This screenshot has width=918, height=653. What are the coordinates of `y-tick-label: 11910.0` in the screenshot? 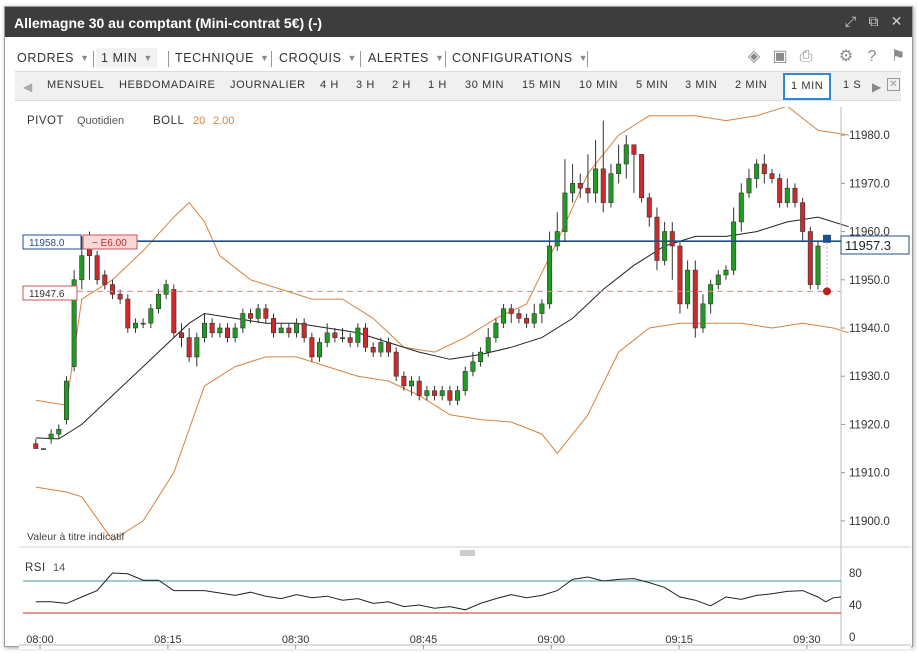 It's located at (869, 474).